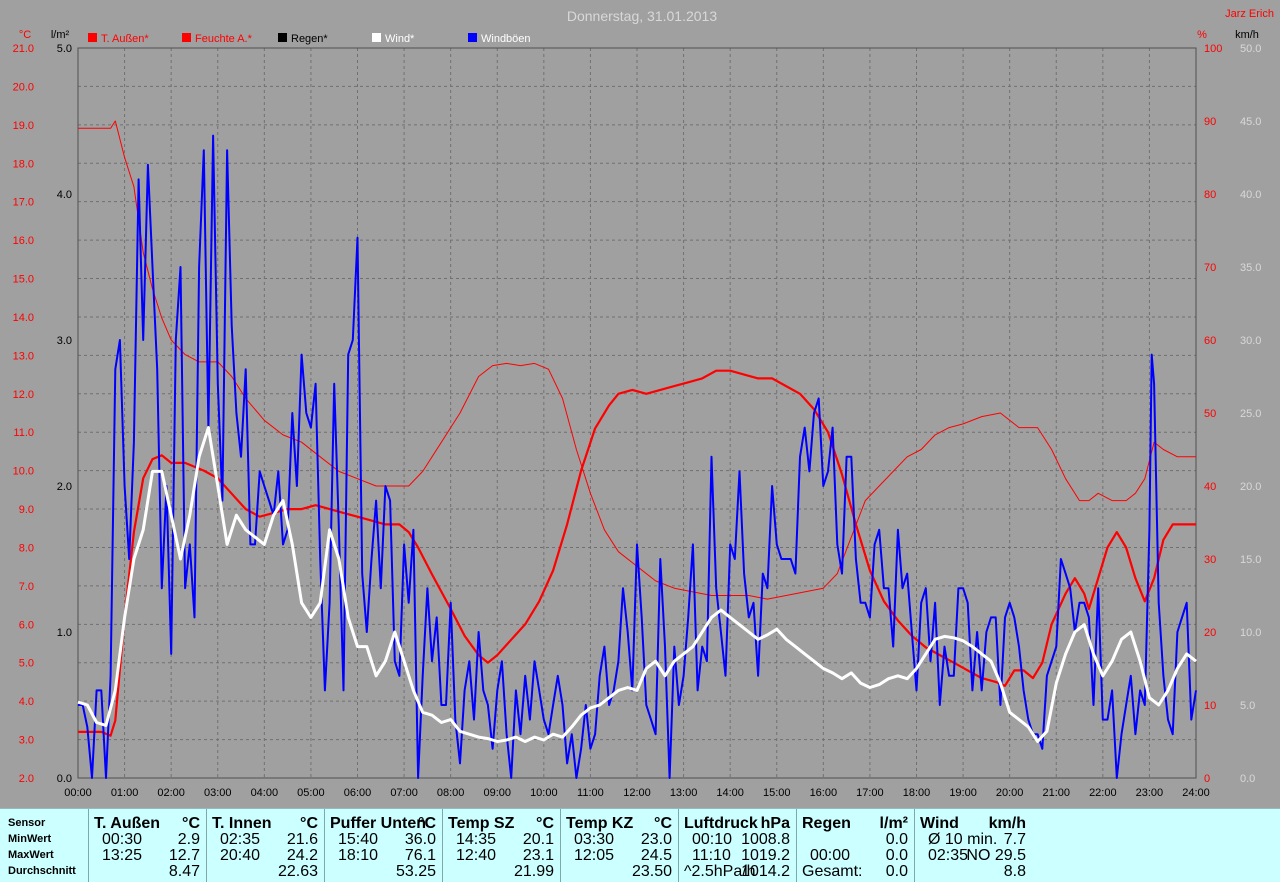 The image size is (1280, 882). Describe the element at coordinates (224, 39) in the screenshot. I see `legend-label: Feuchte A.*` at that location.